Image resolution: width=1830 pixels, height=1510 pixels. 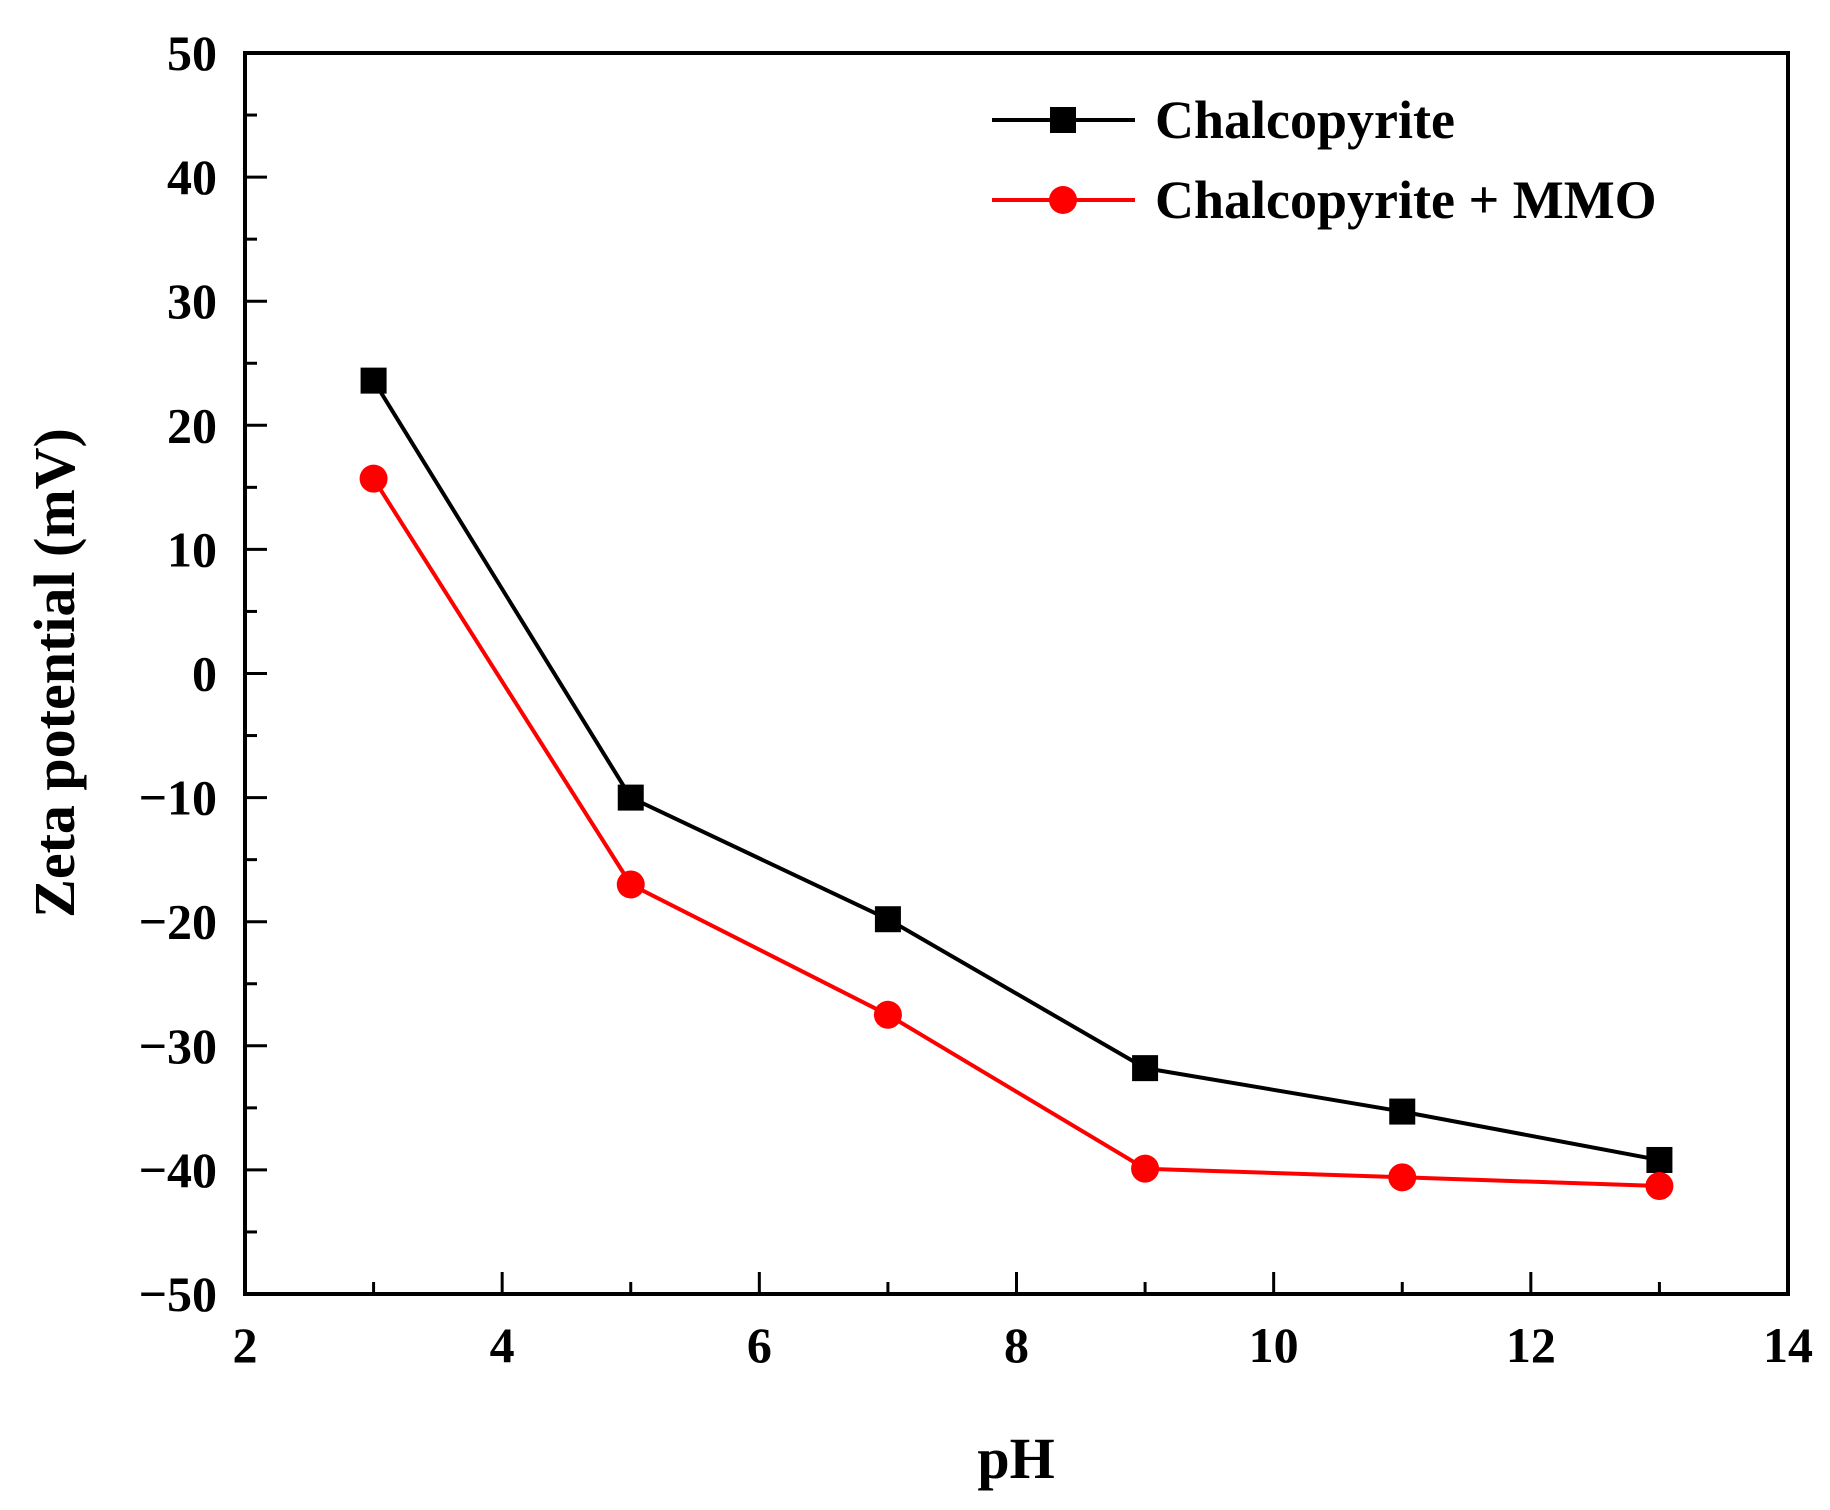 What do you see at coordinates (1324, 160) in the screenshot?
I see `legend: Chalcopyrite Chalcopyrite + MMO` at bounding box center [1324, 160].